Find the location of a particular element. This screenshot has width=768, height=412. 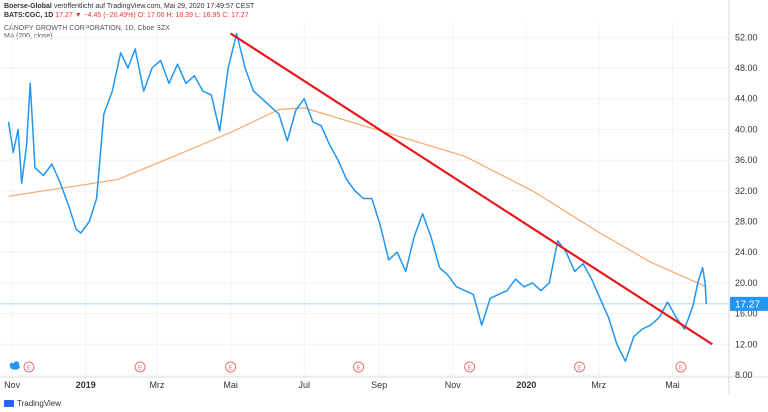

ticker-label: BATS:CGC, 1D is located at coordinates (29, 15).